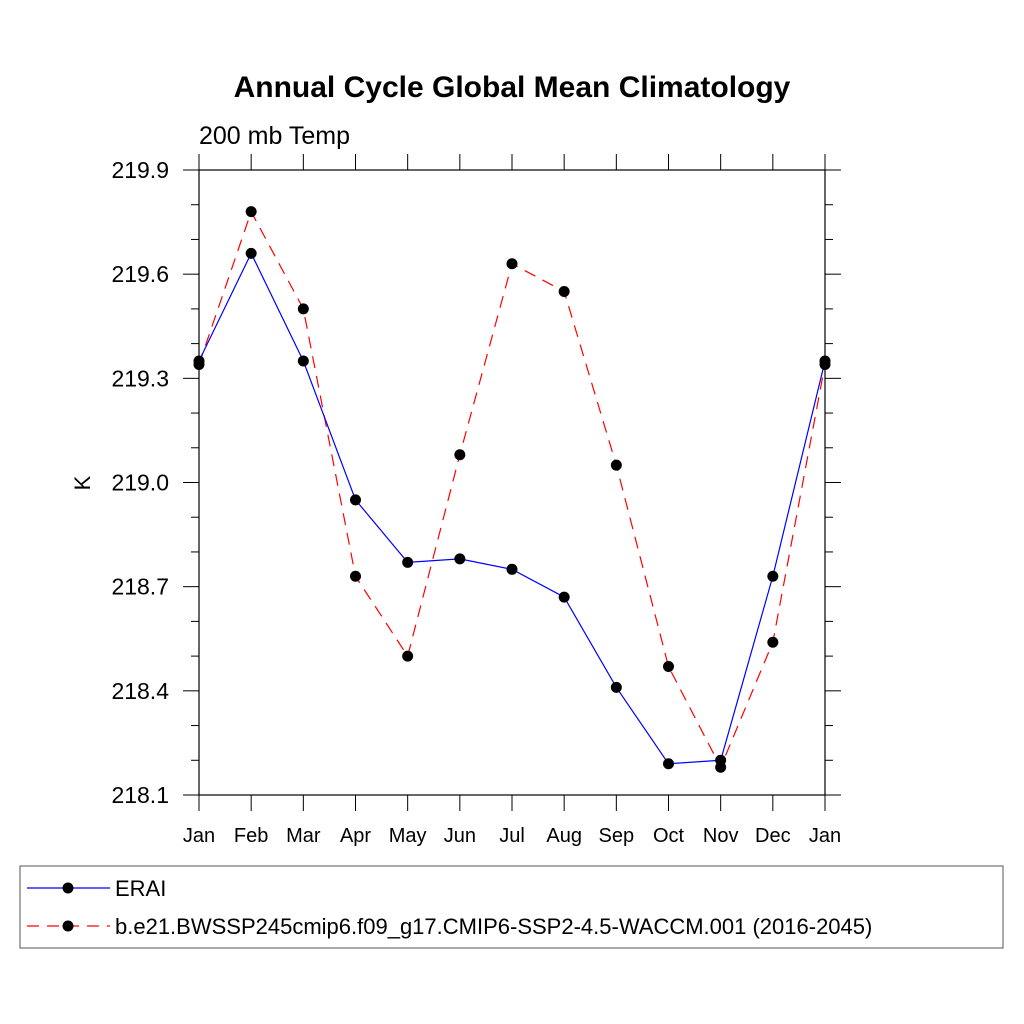 The width and height of the screenshot is (1024, 1024). What do you see at coordinates (140, 587) in the screenshot?
I see `y-tick-label: 218.7` at bounding box center [140, 587].